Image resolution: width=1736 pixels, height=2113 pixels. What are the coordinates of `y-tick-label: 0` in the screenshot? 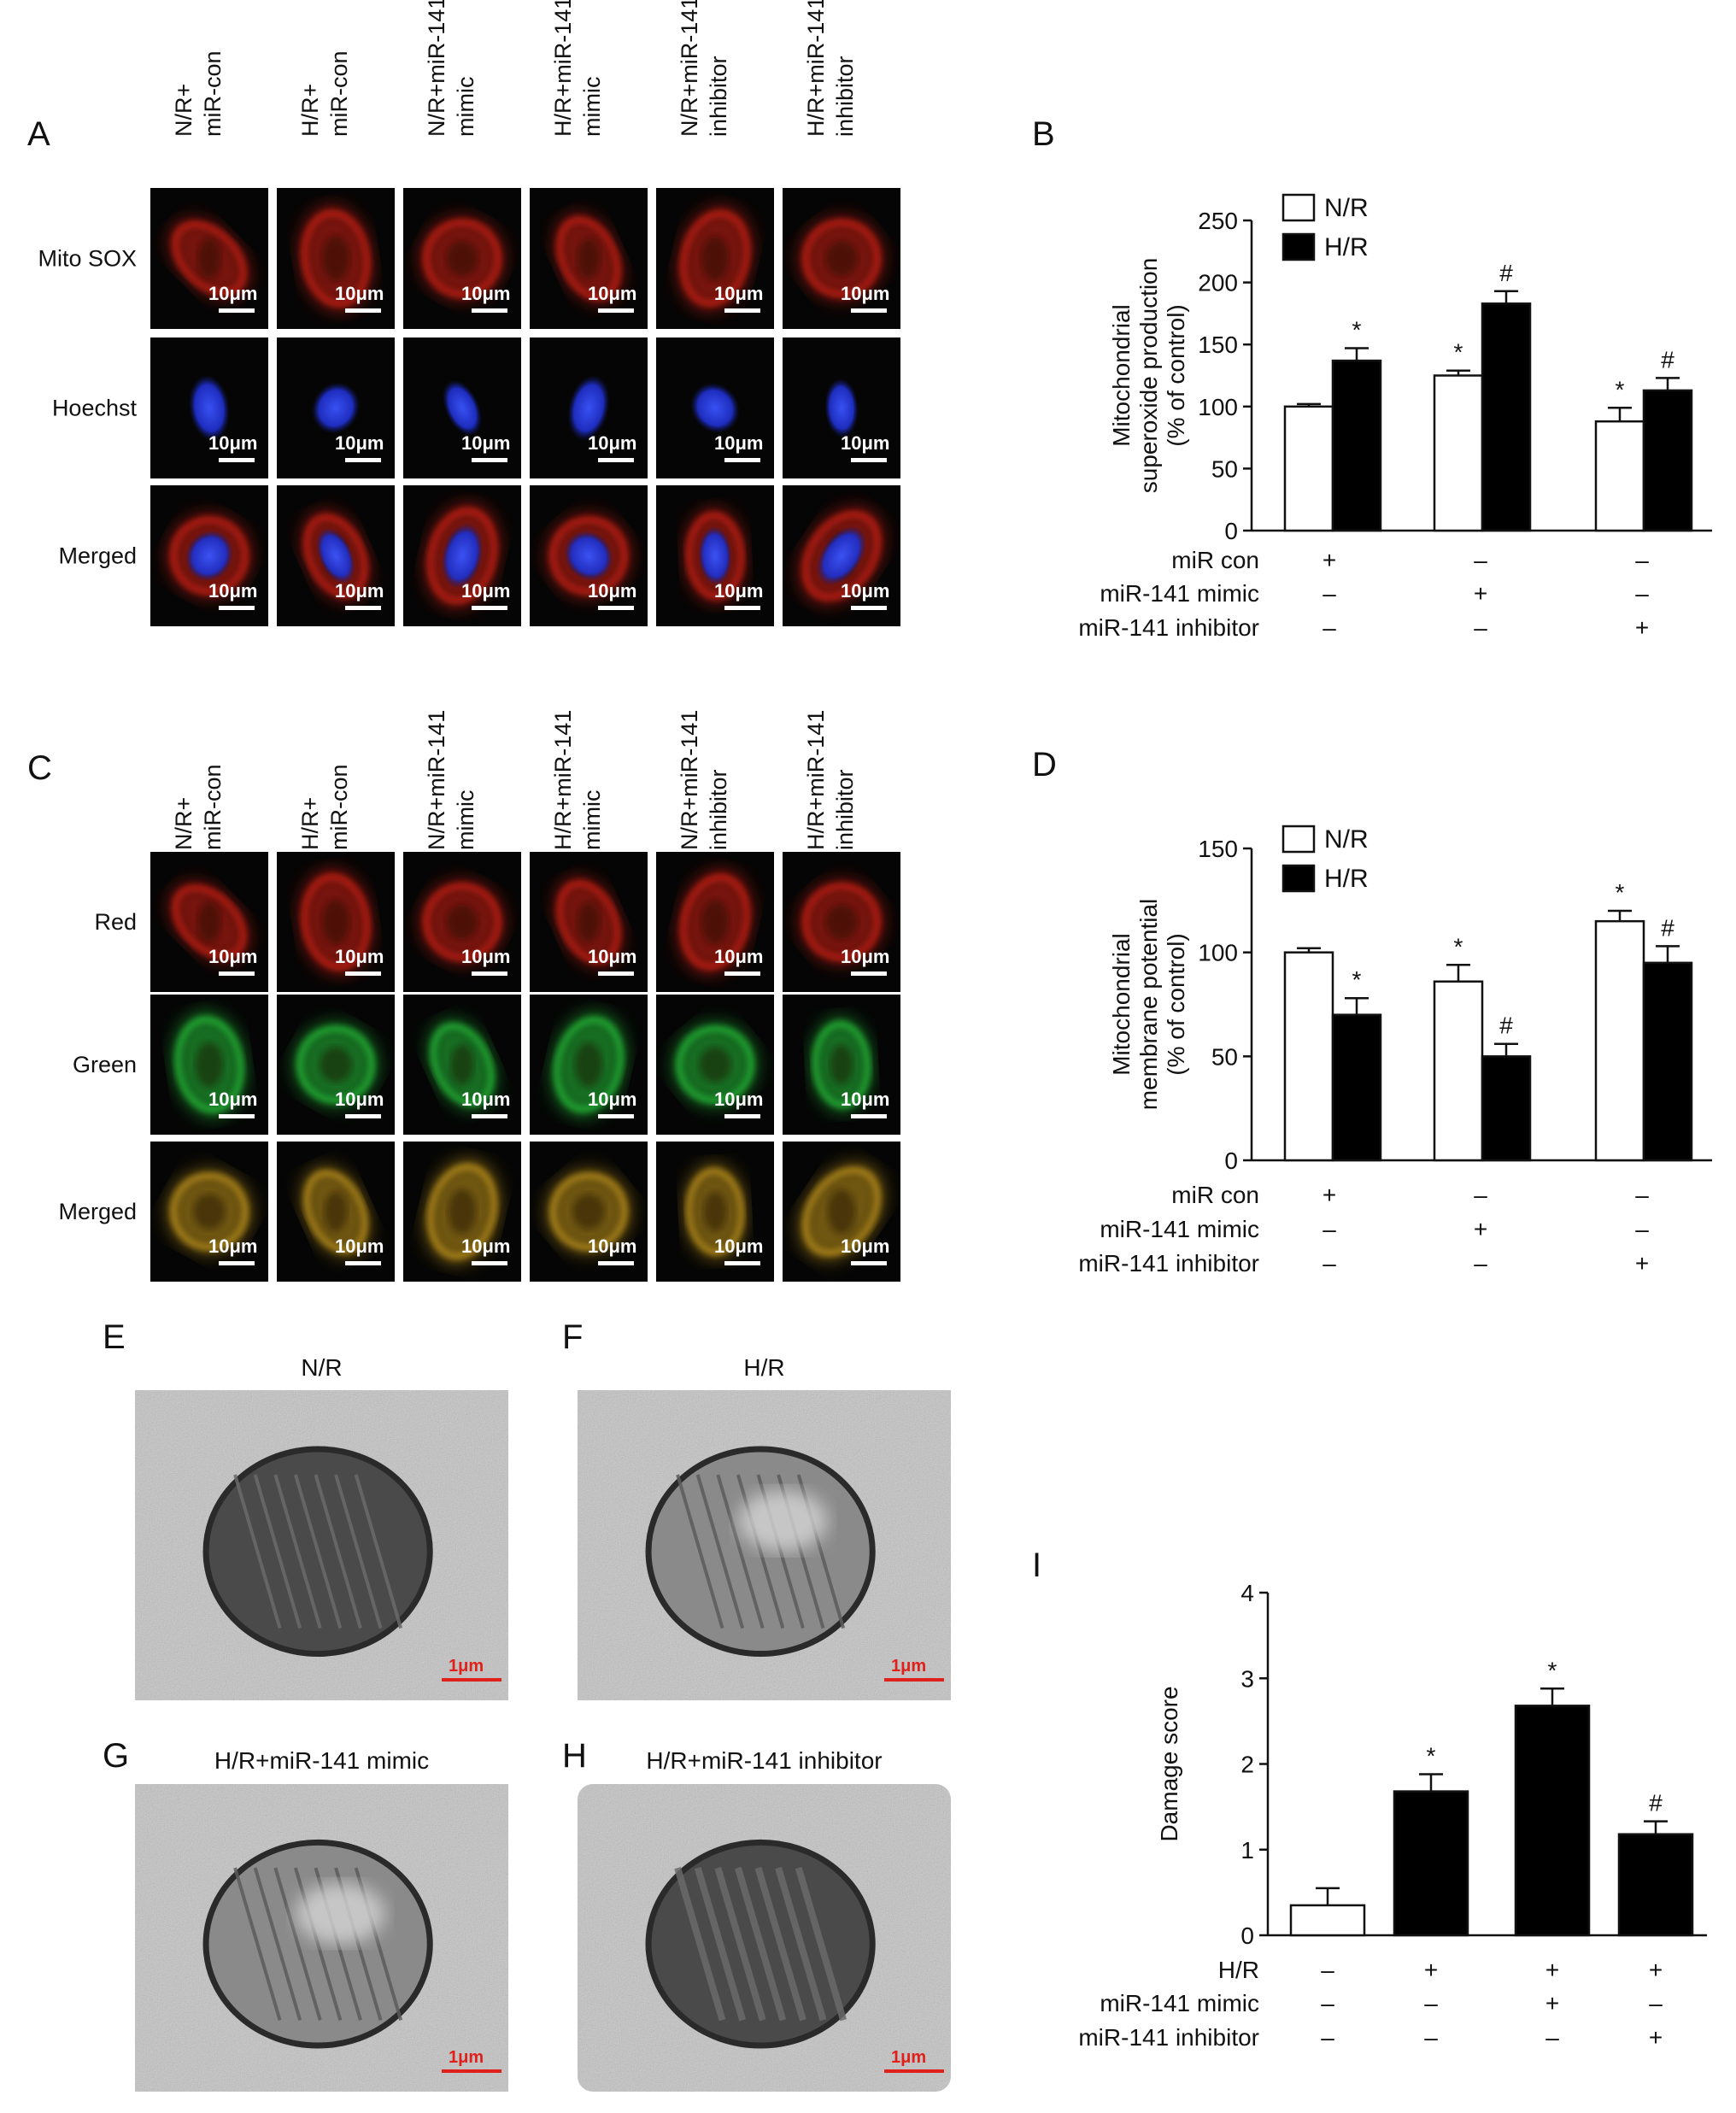 It's located at (1231, 1160).